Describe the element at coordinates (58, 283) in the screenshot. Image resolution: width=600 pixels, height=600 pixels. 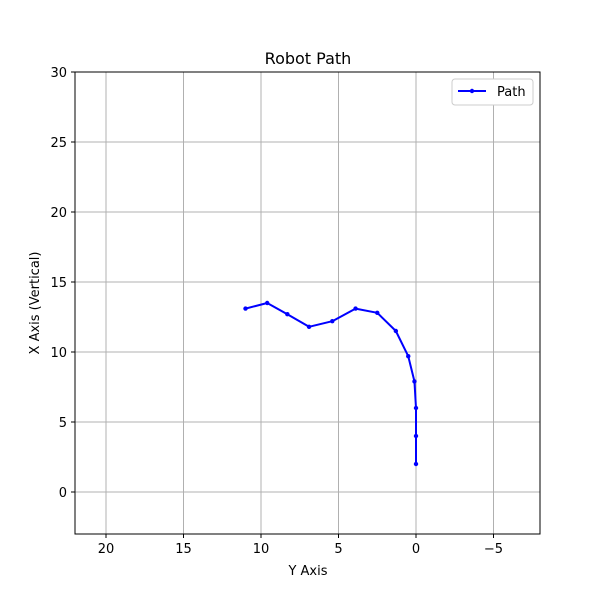
I see `y-tick-label: 15` at that location.